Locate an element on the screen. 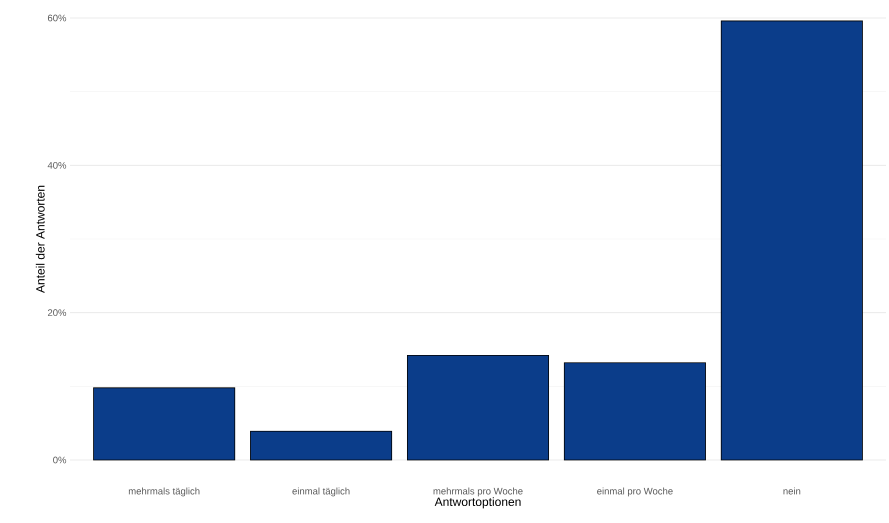  y-tick-label: 20% is located at coordinates (57, 312).